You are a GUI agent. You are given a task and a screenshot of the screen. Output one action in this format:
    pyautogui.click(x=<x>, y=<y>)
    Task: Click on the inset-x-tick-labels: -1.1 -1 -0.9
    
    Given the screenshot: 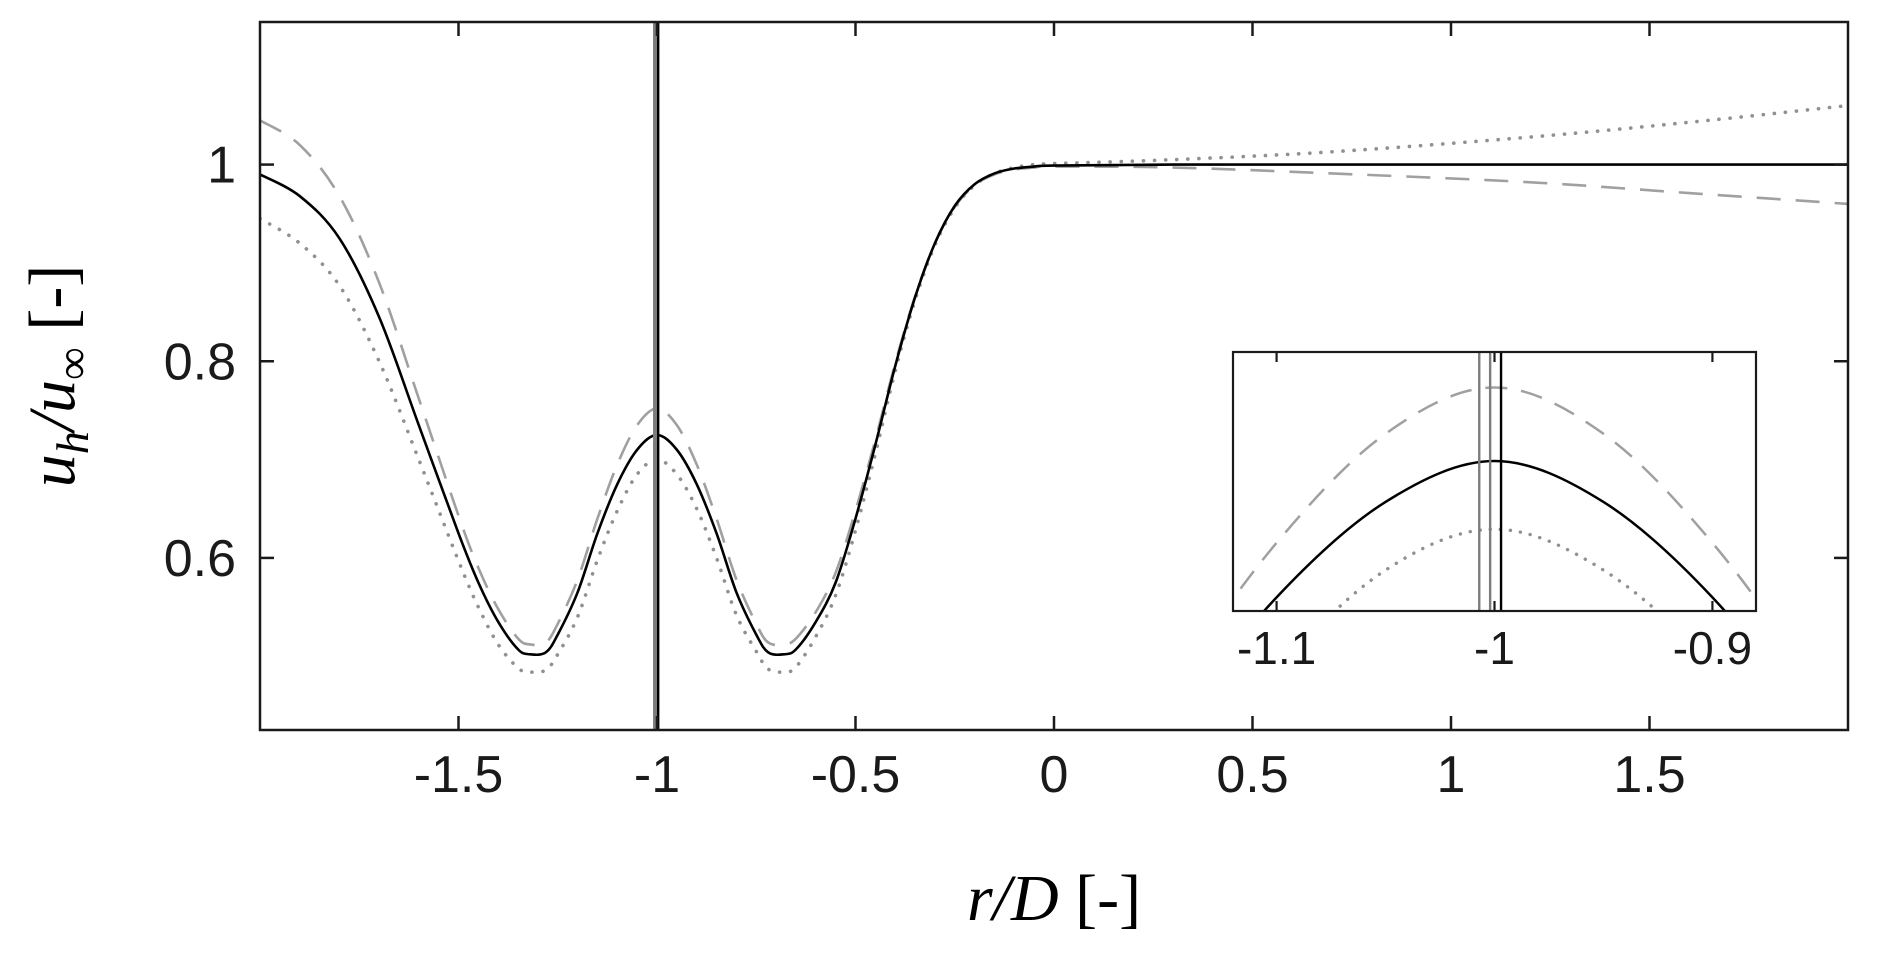 What is the action you would take?
    pyautogui.click(x=1494, y=648)
    